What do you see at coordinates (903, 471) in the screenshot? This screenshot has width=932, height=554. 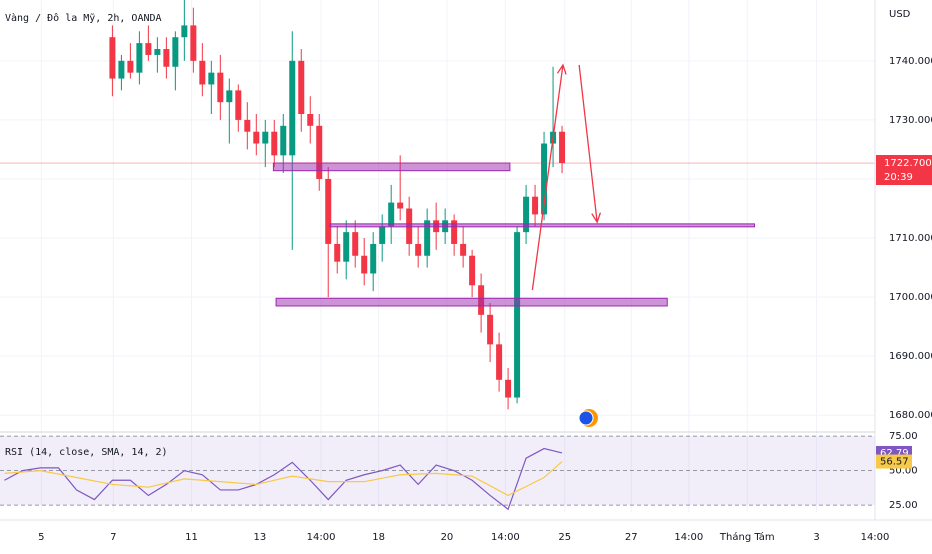 I see `rsi-tick-label: 50.00` at bounding box center [903, 471].